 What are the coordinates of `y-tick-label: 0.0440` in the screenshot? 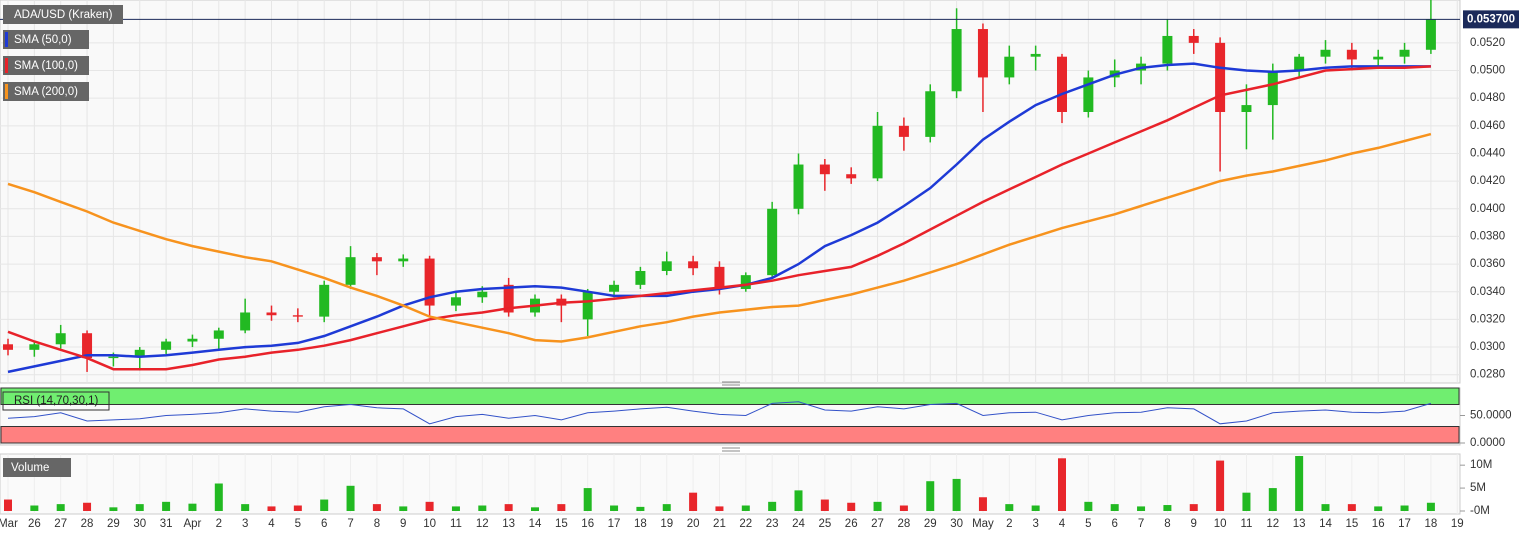 It's located at (1487, 154).